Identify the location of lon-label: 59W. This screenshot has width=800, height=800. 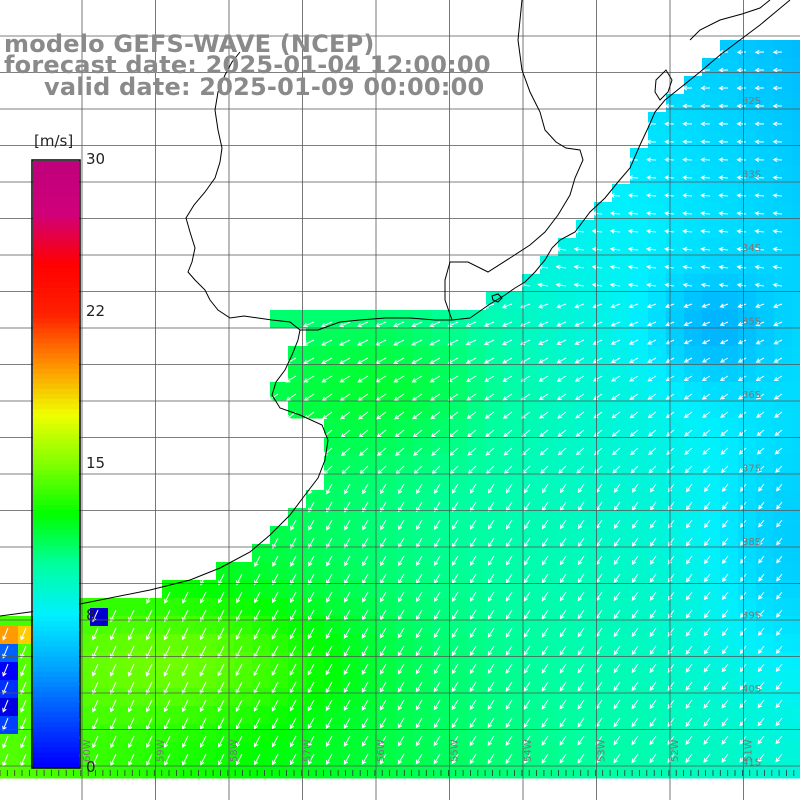
(161, 750).